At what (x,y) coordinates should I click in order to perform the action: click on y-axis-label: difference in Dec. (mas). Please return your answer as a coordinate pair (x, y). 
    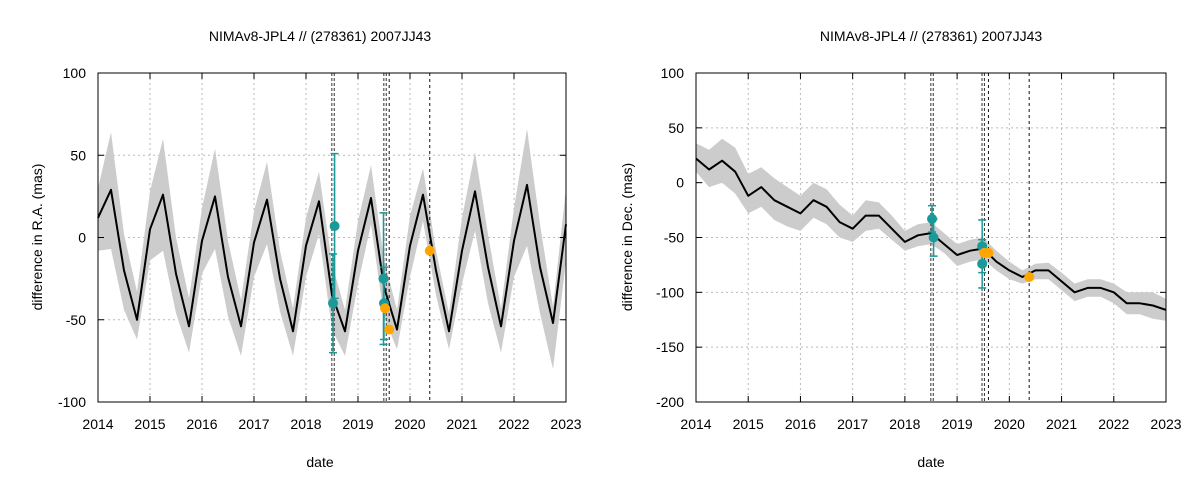
    Looking at the image, I should click on (627, 237).